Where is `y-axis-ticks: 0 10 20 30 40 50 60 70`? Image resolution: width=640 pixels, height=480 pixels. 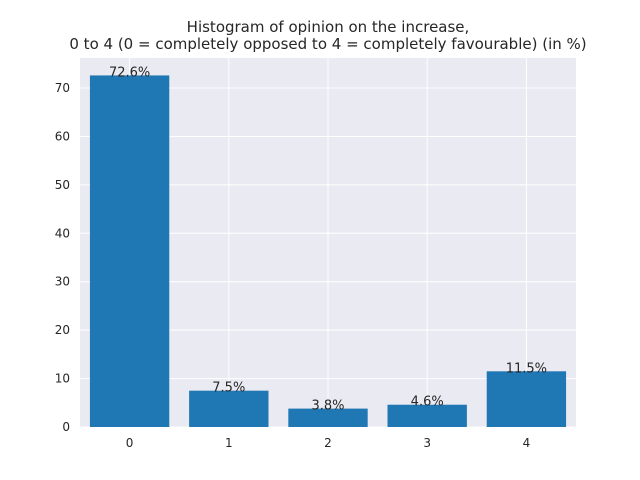
y-axis-ticks: 0 10 20 30 40 50 60 70 is located at coordinates (62, 257).